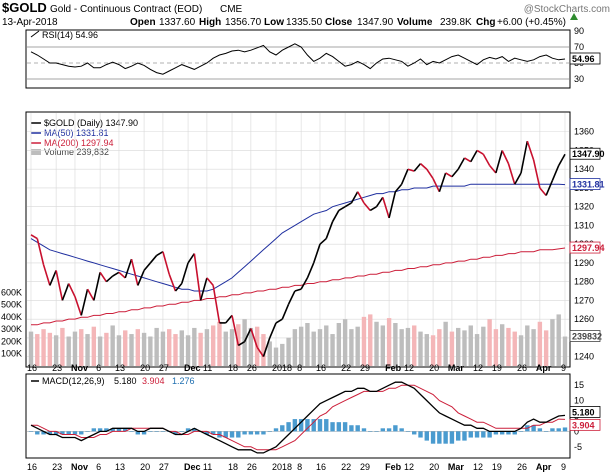  I want to click on rsi-line, so click(298, 59).